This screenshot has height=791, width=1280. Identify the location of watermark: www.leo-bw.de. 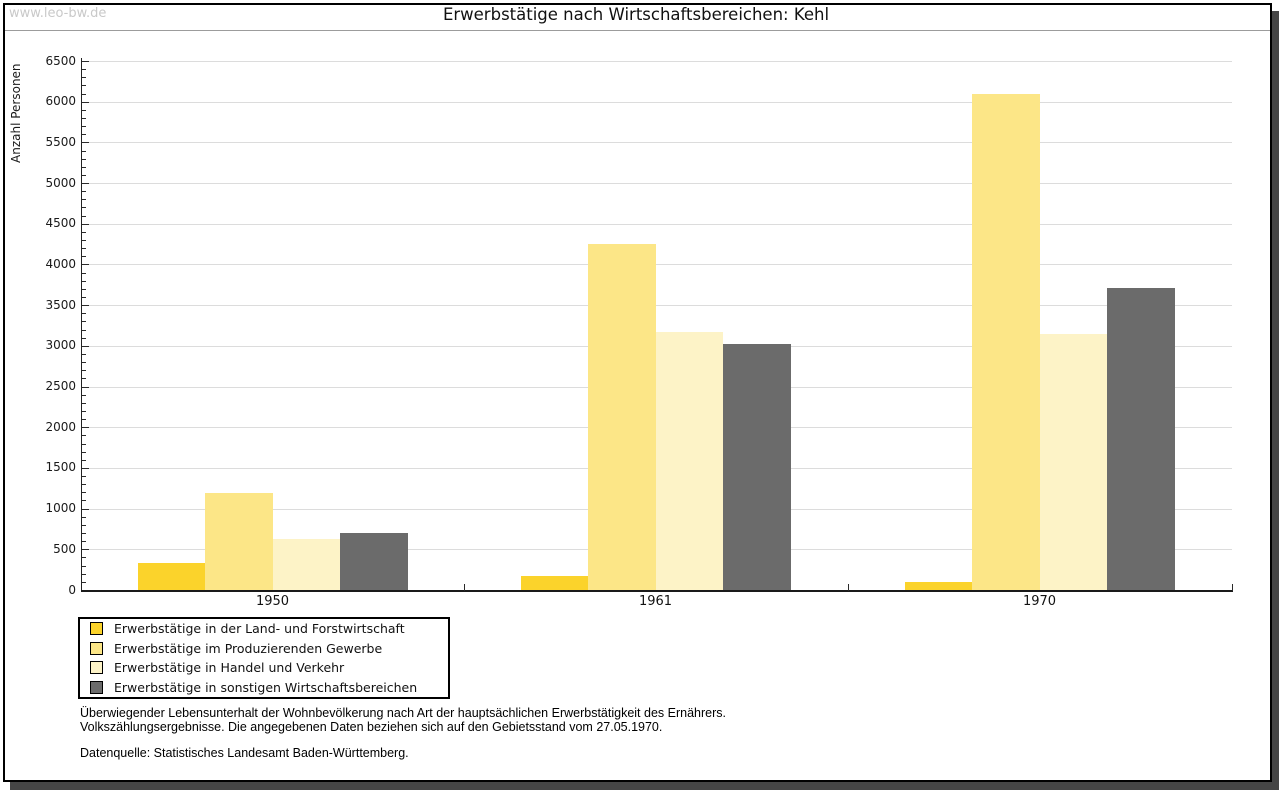
(58, 13).